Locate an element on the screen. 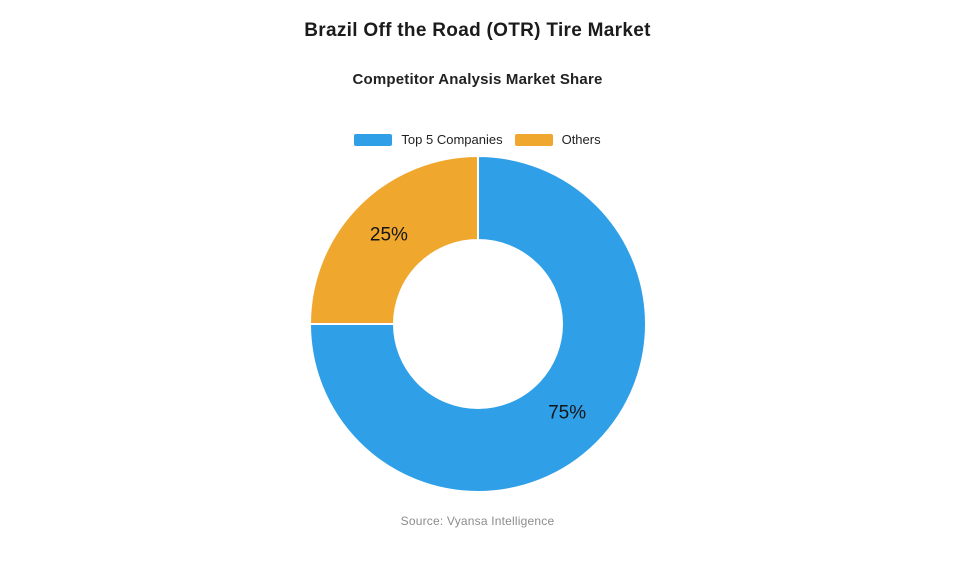 This screenshot has height=573, width=955. chart-legend: Top 5 Companies Others is located at coordinates (477, 139).